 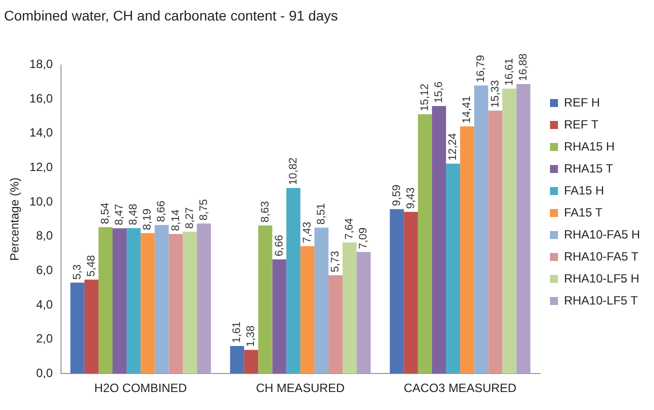 What do you see at coordinates (251, 336) in the screenshot?
I see `data-label: 1,38` at bounding box center [251, 336].